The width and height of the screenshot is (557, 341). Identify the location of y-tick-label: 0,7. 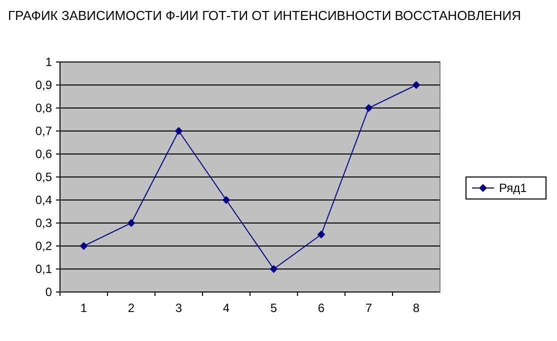
(43, 131).